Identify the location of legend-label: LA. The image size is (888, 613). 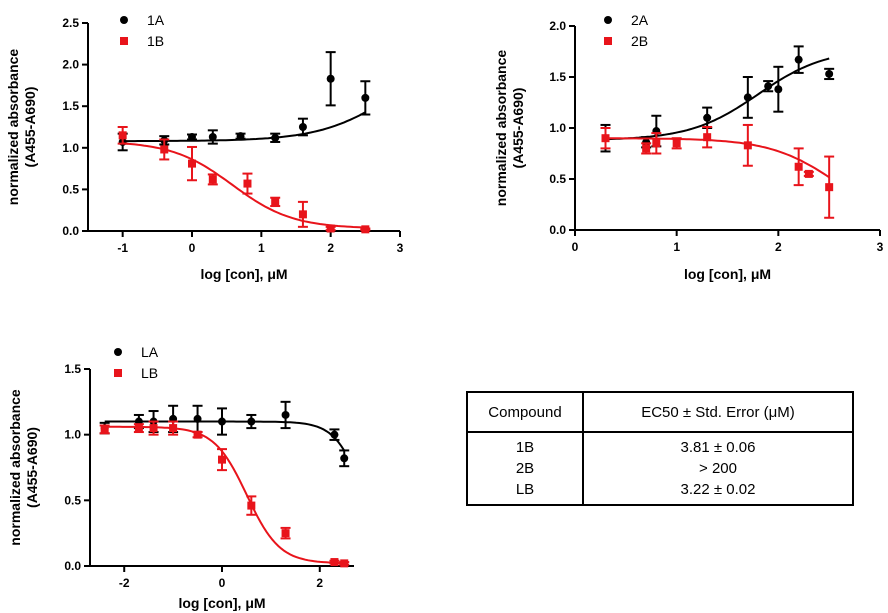
(150, 352).